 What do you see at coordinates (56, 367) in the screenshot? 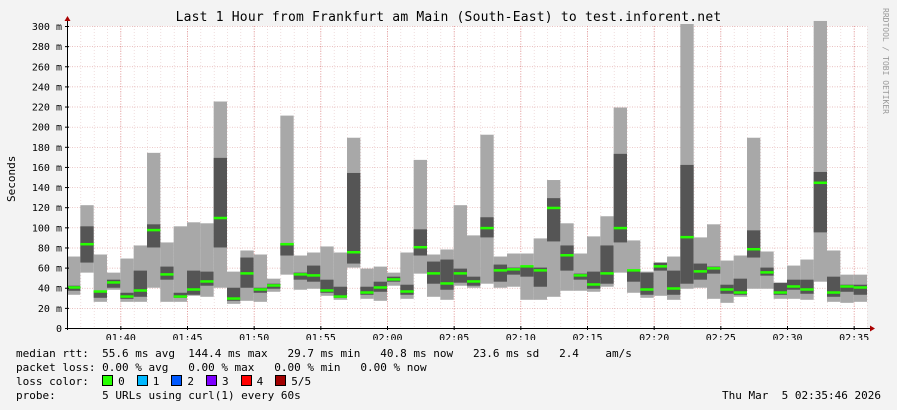
I see `packet-loss-label: packet loss:` at bounding box center [56, 367].